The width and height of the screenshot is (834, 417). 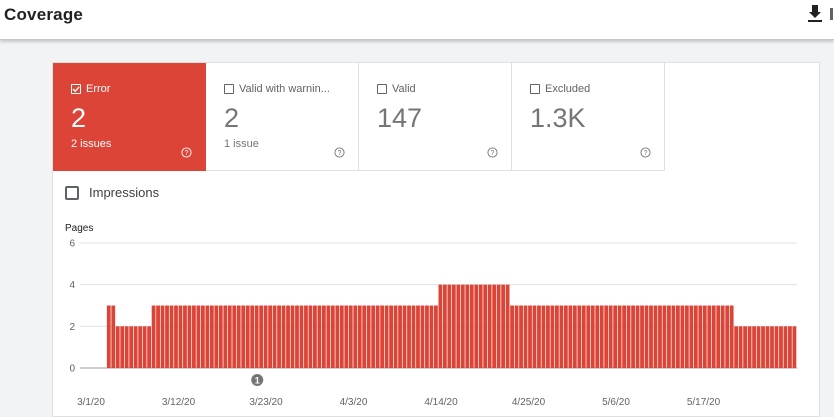 I want to click on y-tick-label: 0, so click(x=72, y=369).